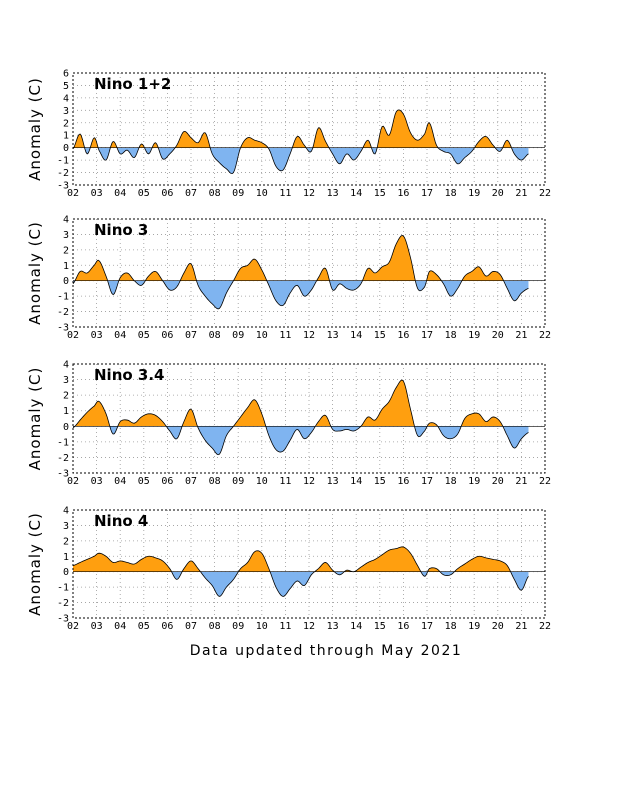 This screenshot has width=618, height=800. I want to click on x-tick-label: 09, so click(238, 481).